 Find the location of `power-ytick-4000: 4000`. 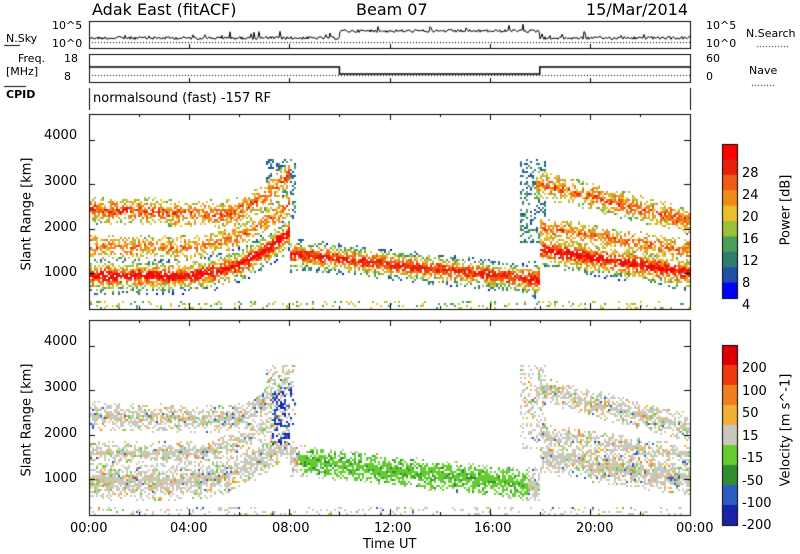

power-ytick-4000: 4000 is located at coordinates (61, 135).